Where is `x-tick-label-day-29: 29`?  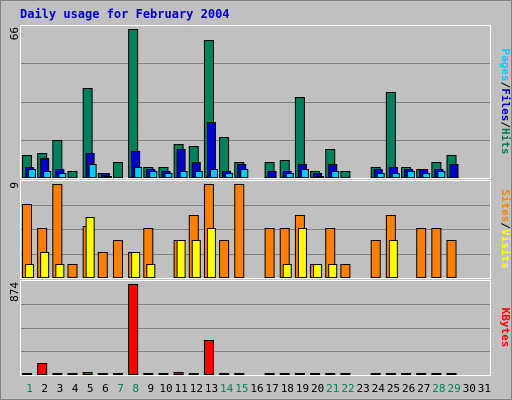
x-tick-label-day-29: 29 is located at coordinates (453, 388).